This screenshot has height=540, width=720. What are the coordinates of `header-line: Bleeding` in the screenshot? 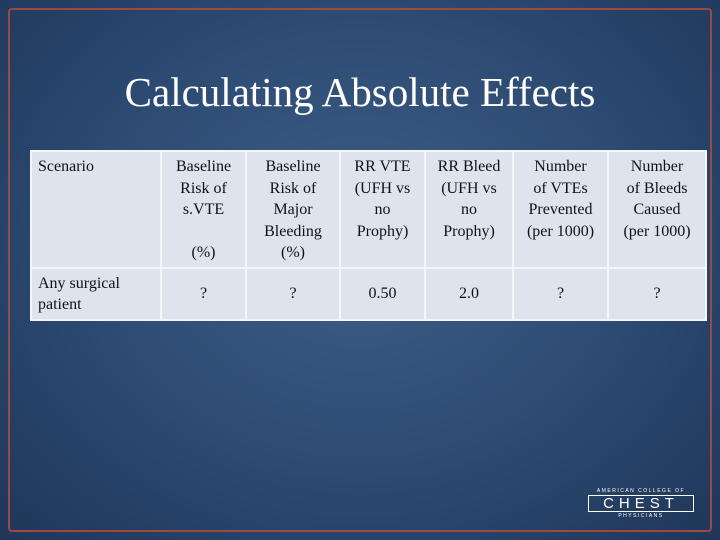 It's located at (293, 231).